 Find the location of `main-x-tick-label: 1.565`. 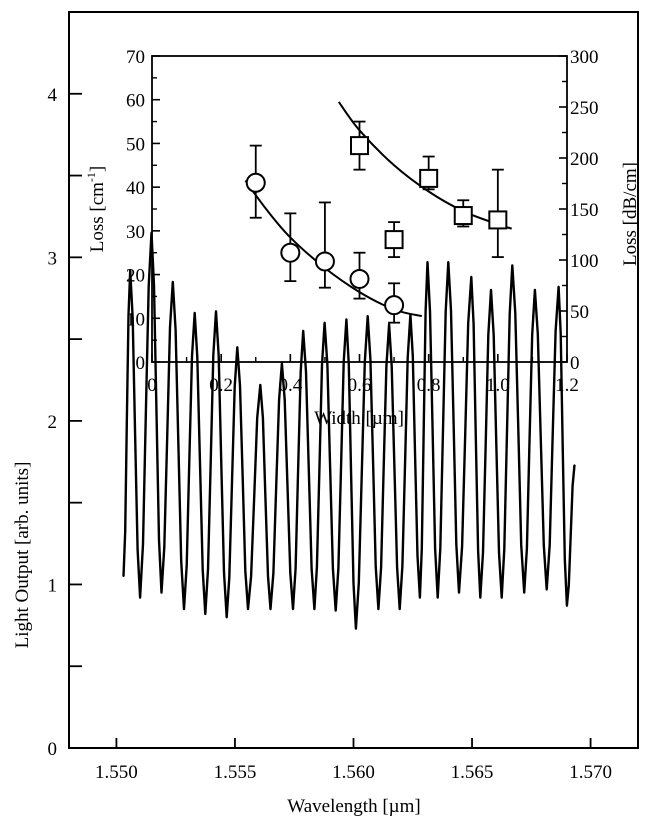

main-x-tick-label: 1.565 is located at coordinates (472, 772).